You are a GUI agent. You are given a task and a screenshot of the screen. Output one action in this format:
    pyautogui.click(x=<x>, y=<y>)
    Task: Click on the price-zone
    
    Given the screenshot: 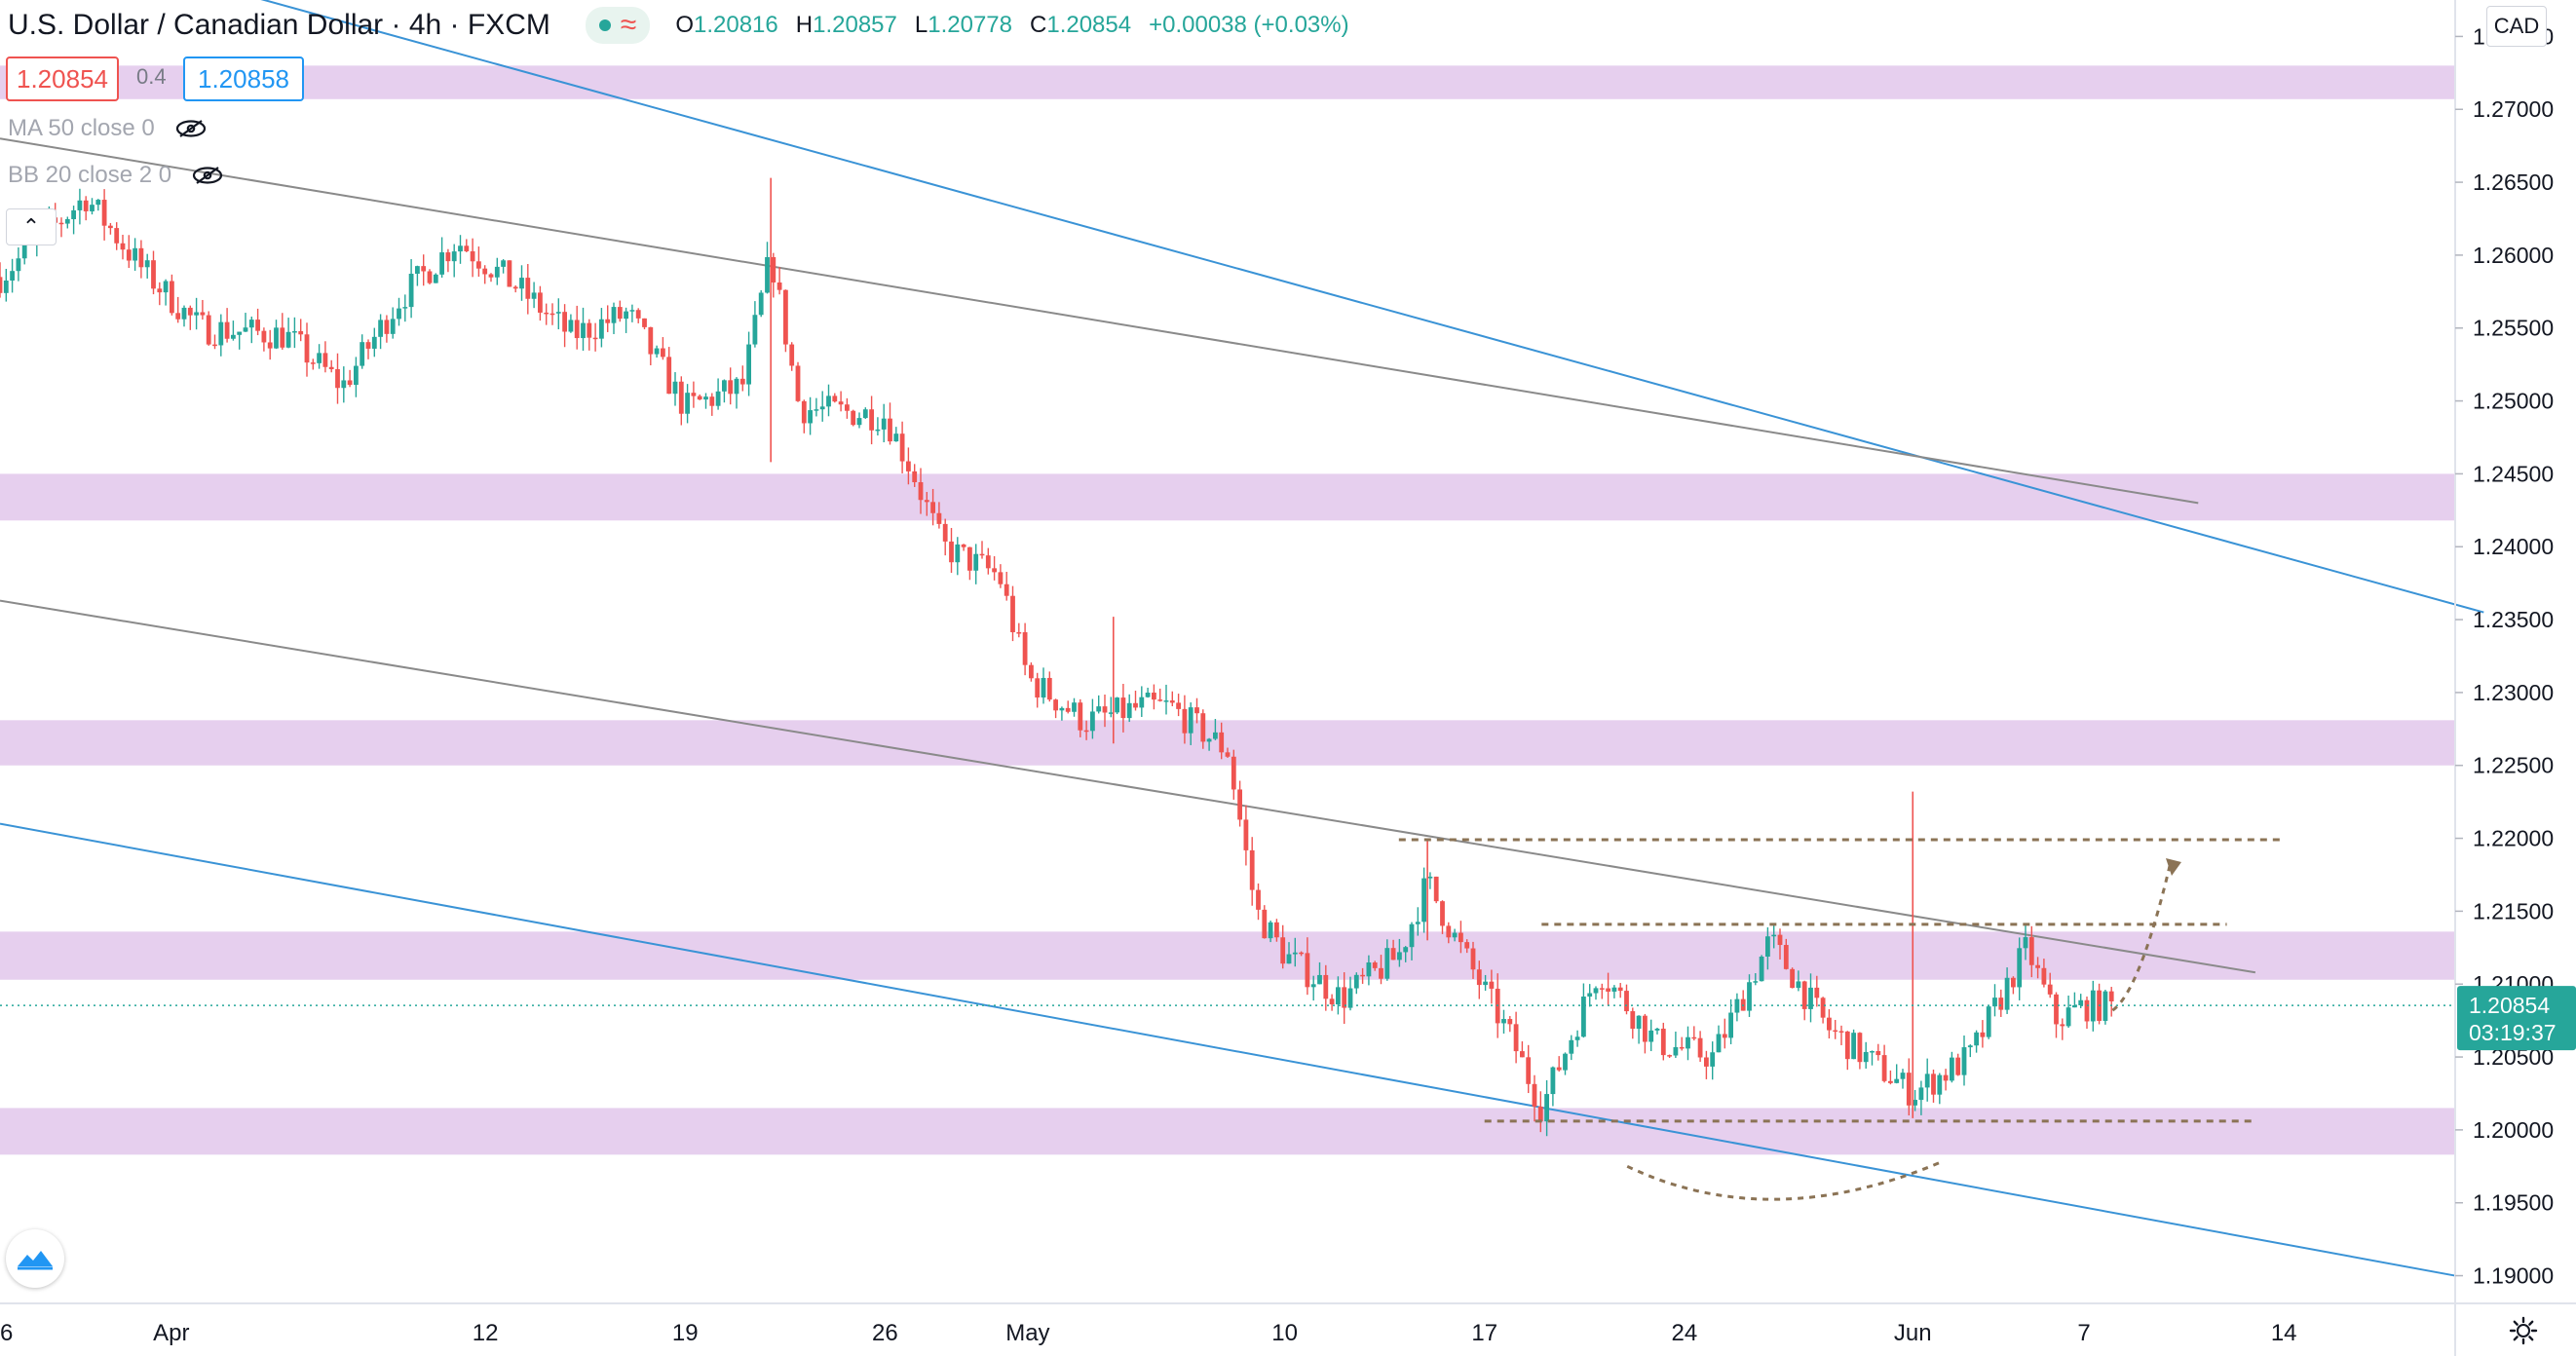 What is the action you would take?
    pyautogui.click(x=1227, y=956)
    